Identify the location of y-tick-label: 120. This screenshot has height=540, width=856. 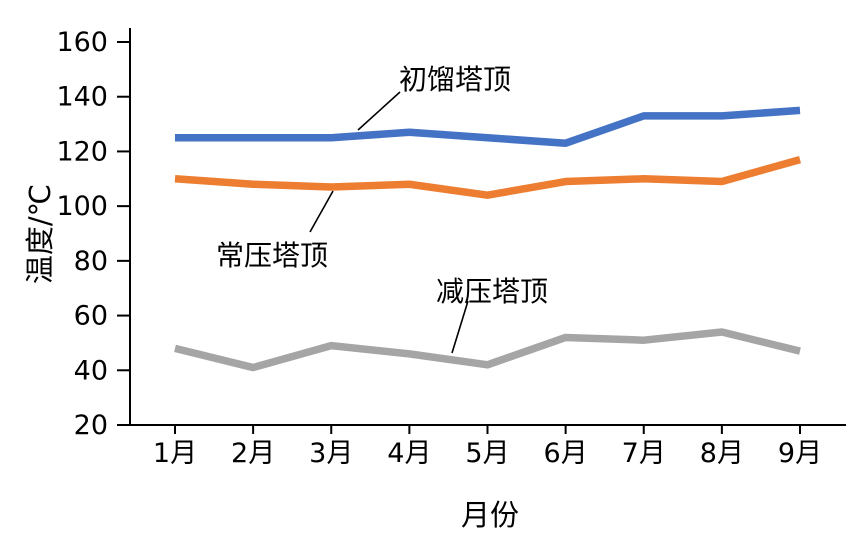
(82, 151).